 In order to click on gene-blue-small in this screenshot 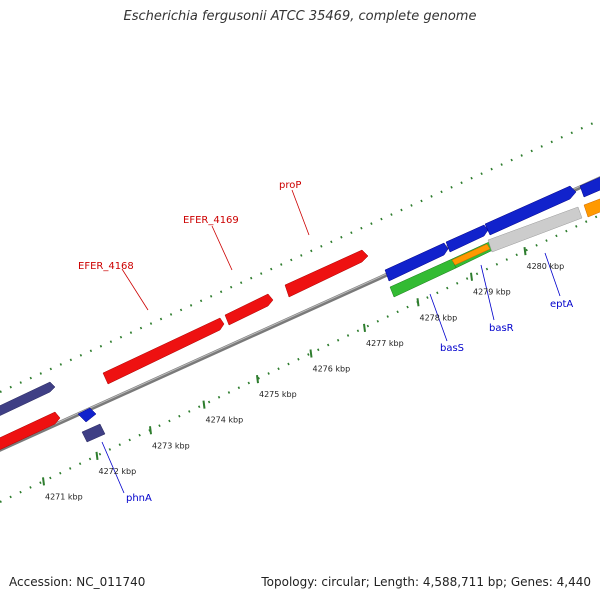, I will do `click(87, 415)`.